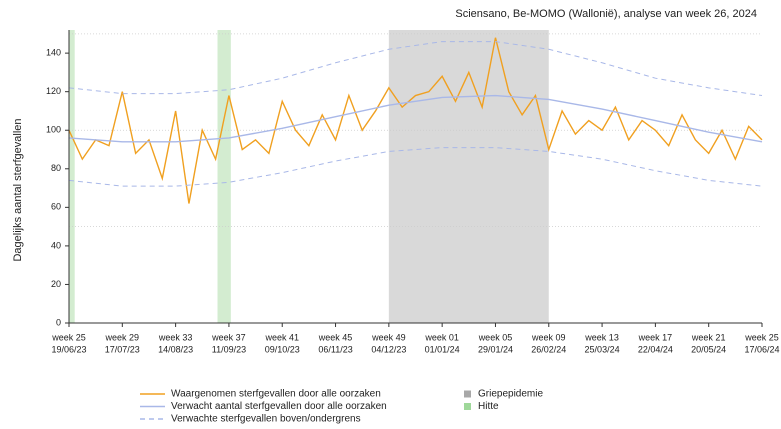 The height and width of the screenshot is (429, 781). Describe the element at coordinates (495, 337) in the screenshot. I see `x-tick-label: week 05` at that location.